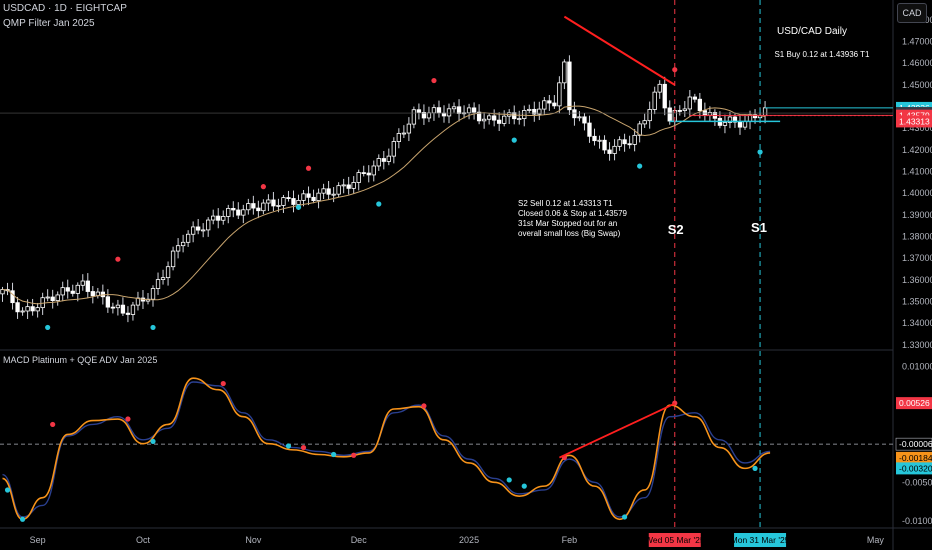  I want to click on price-axis-label-bg, so click(914, 121).